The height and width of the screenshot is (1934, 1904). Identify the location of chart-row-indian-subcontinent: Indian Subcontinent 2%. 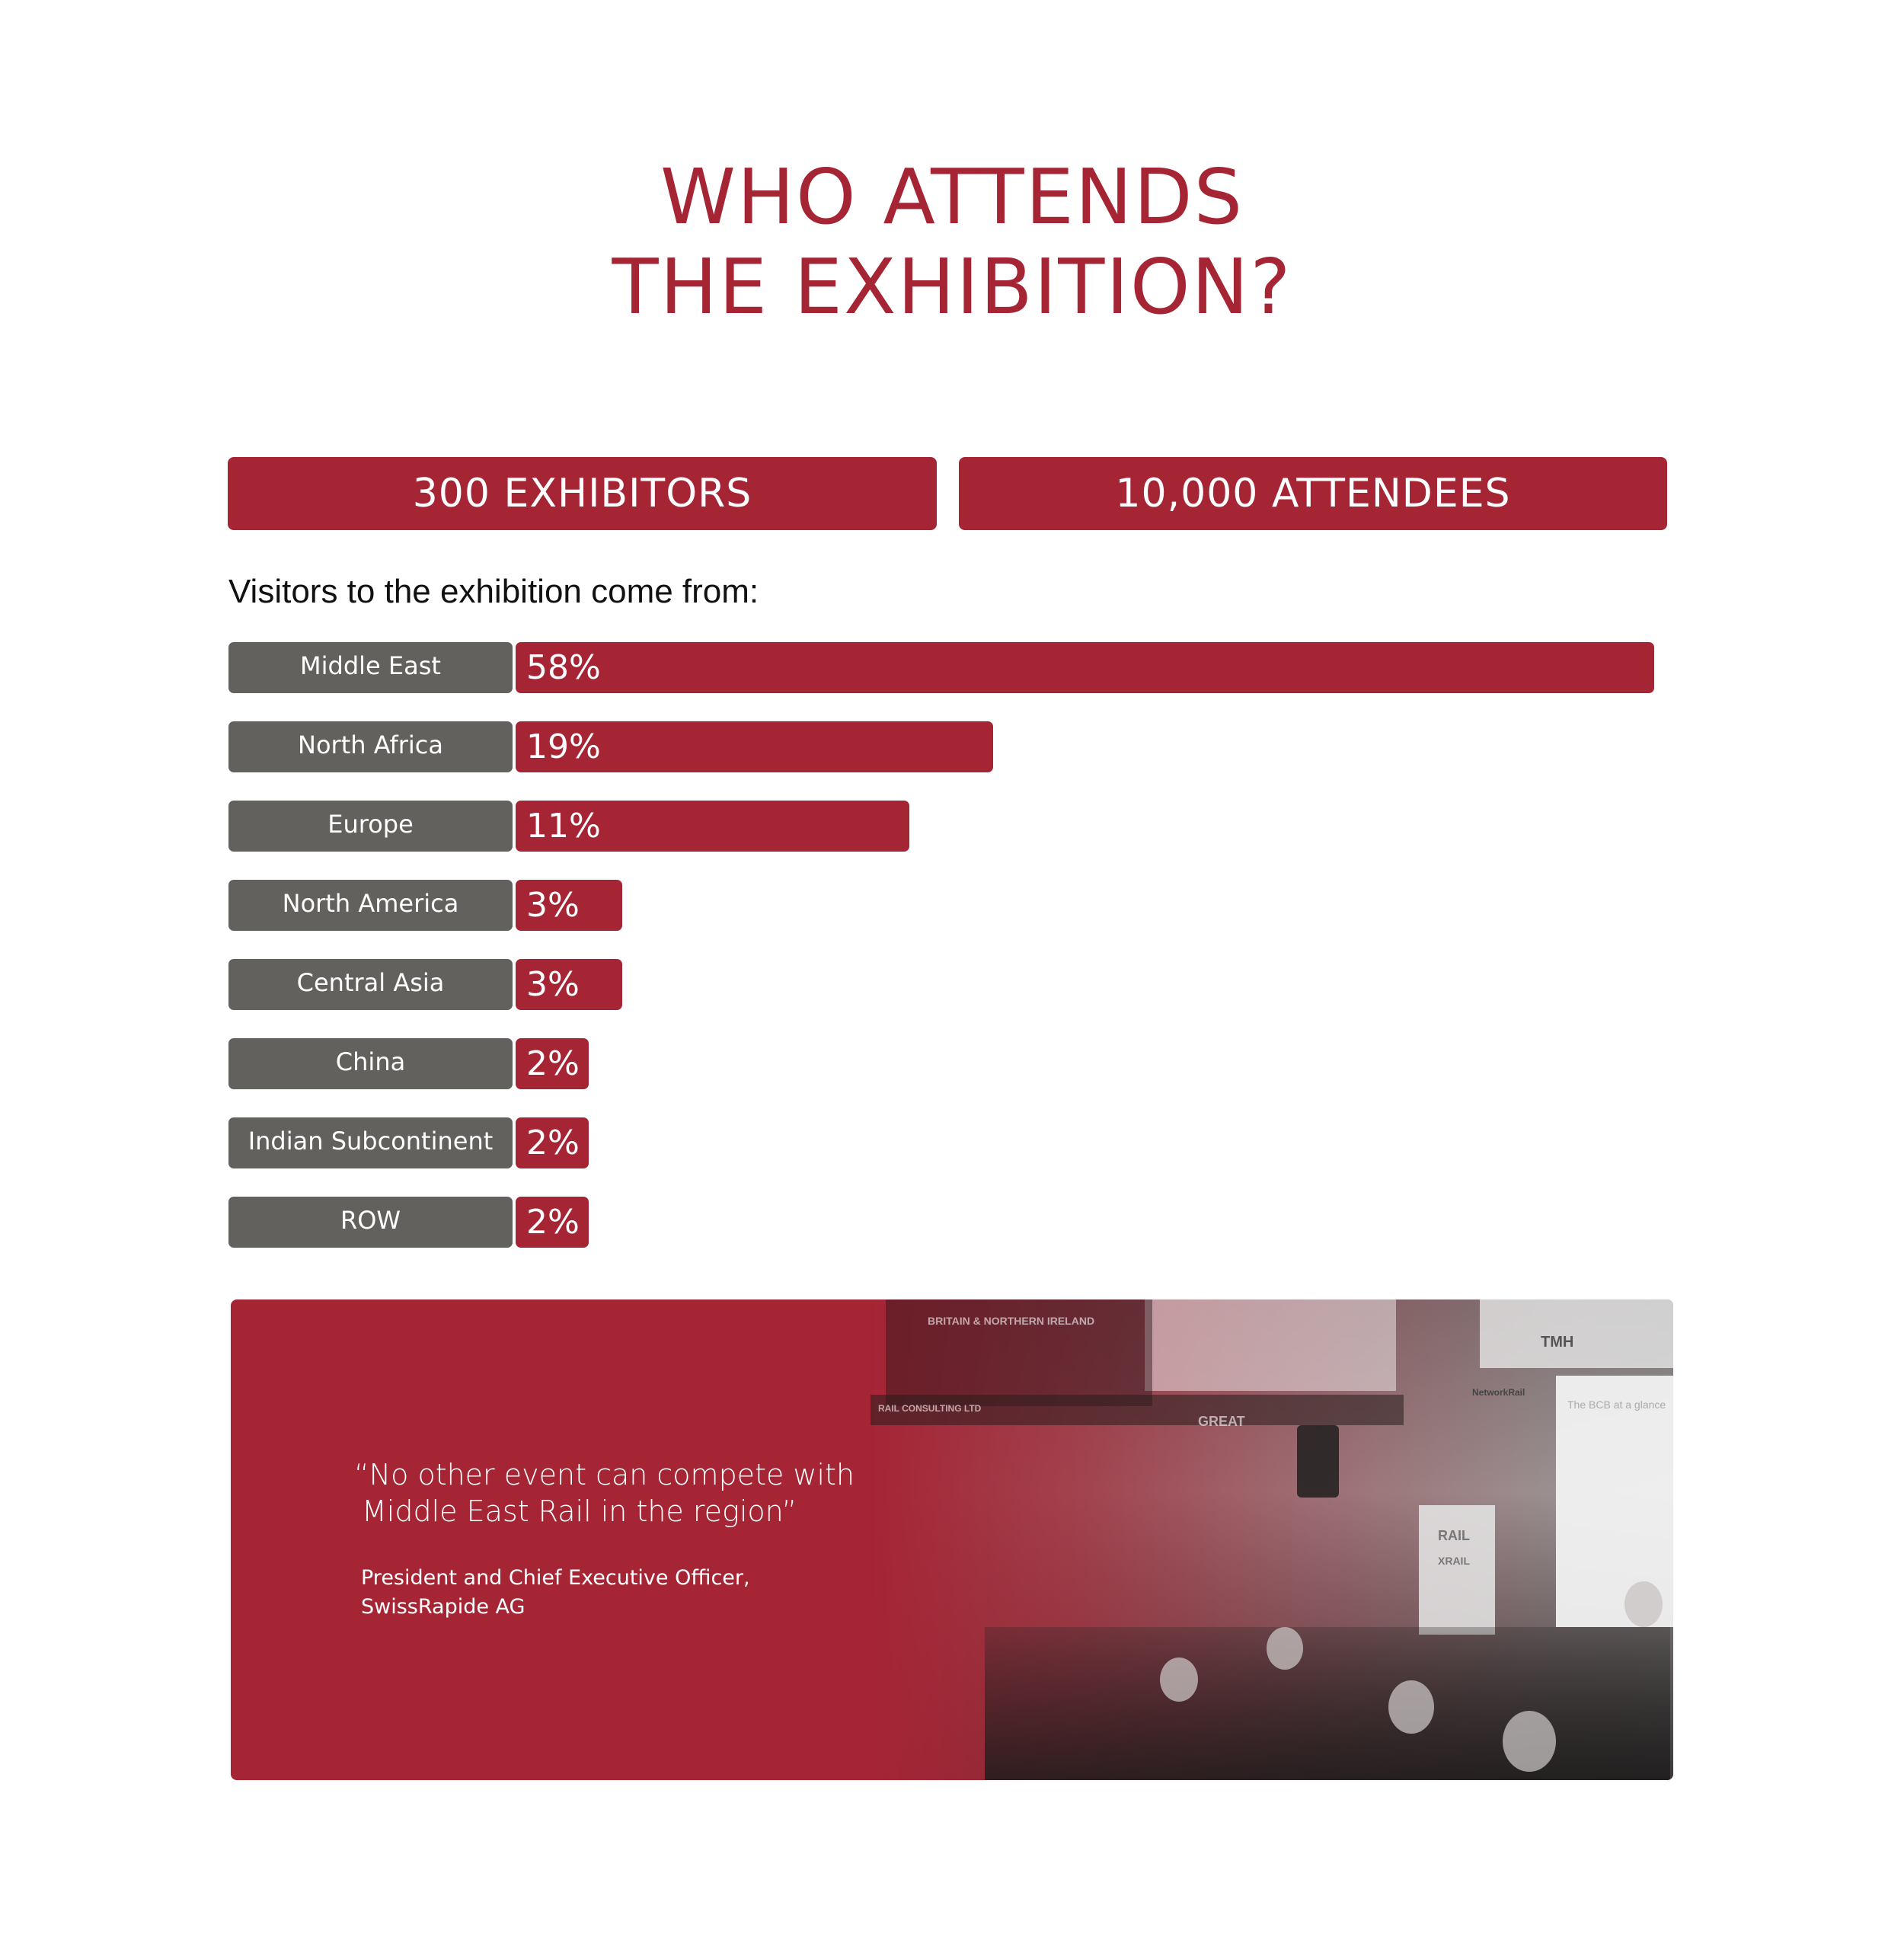
(952, 1142).